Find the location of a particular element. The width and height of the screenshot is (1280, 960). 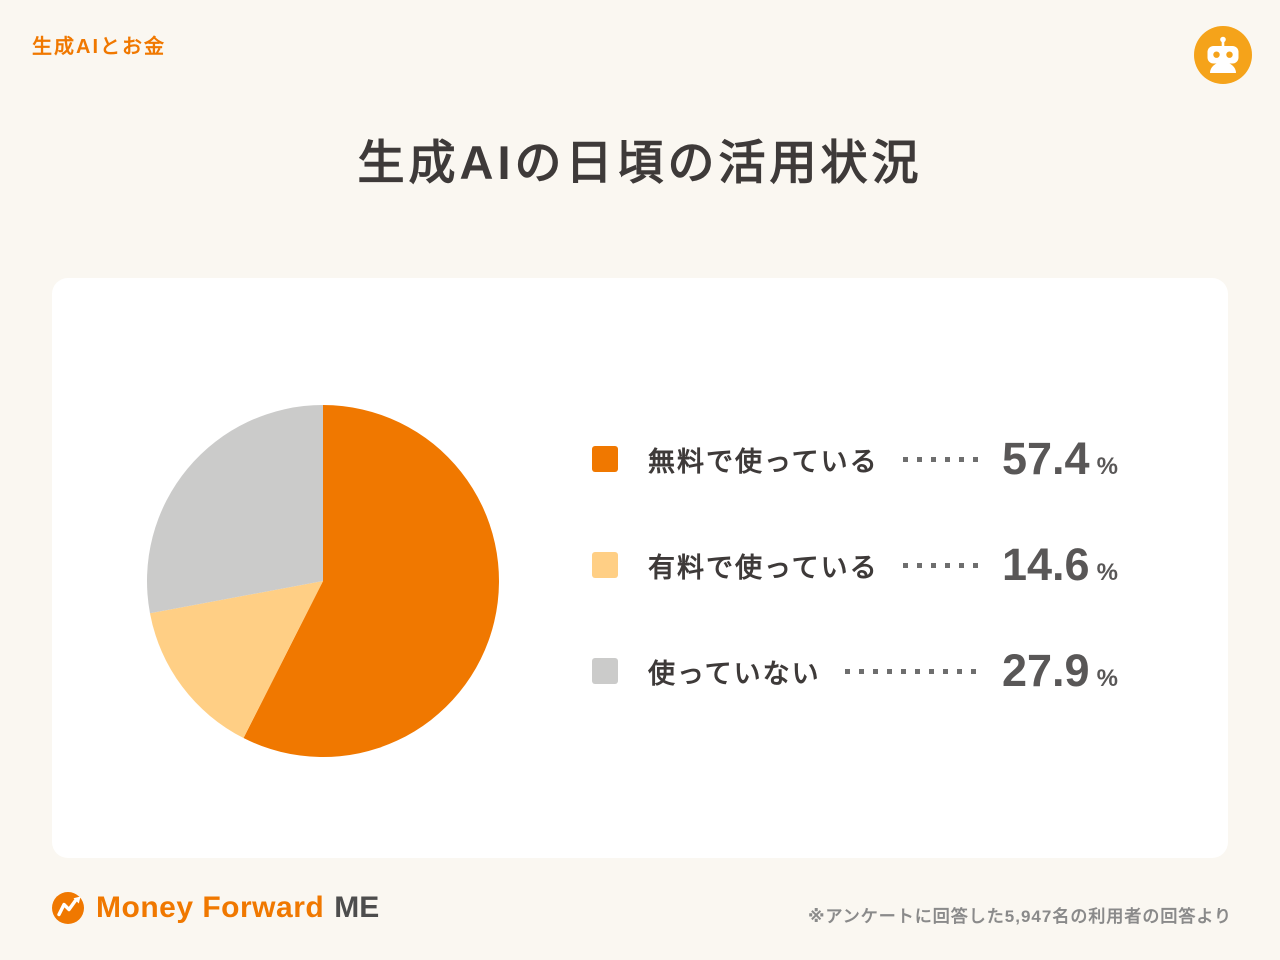

legend-row: 無料で使っている 57.4% is located at coordinates (873, 459).